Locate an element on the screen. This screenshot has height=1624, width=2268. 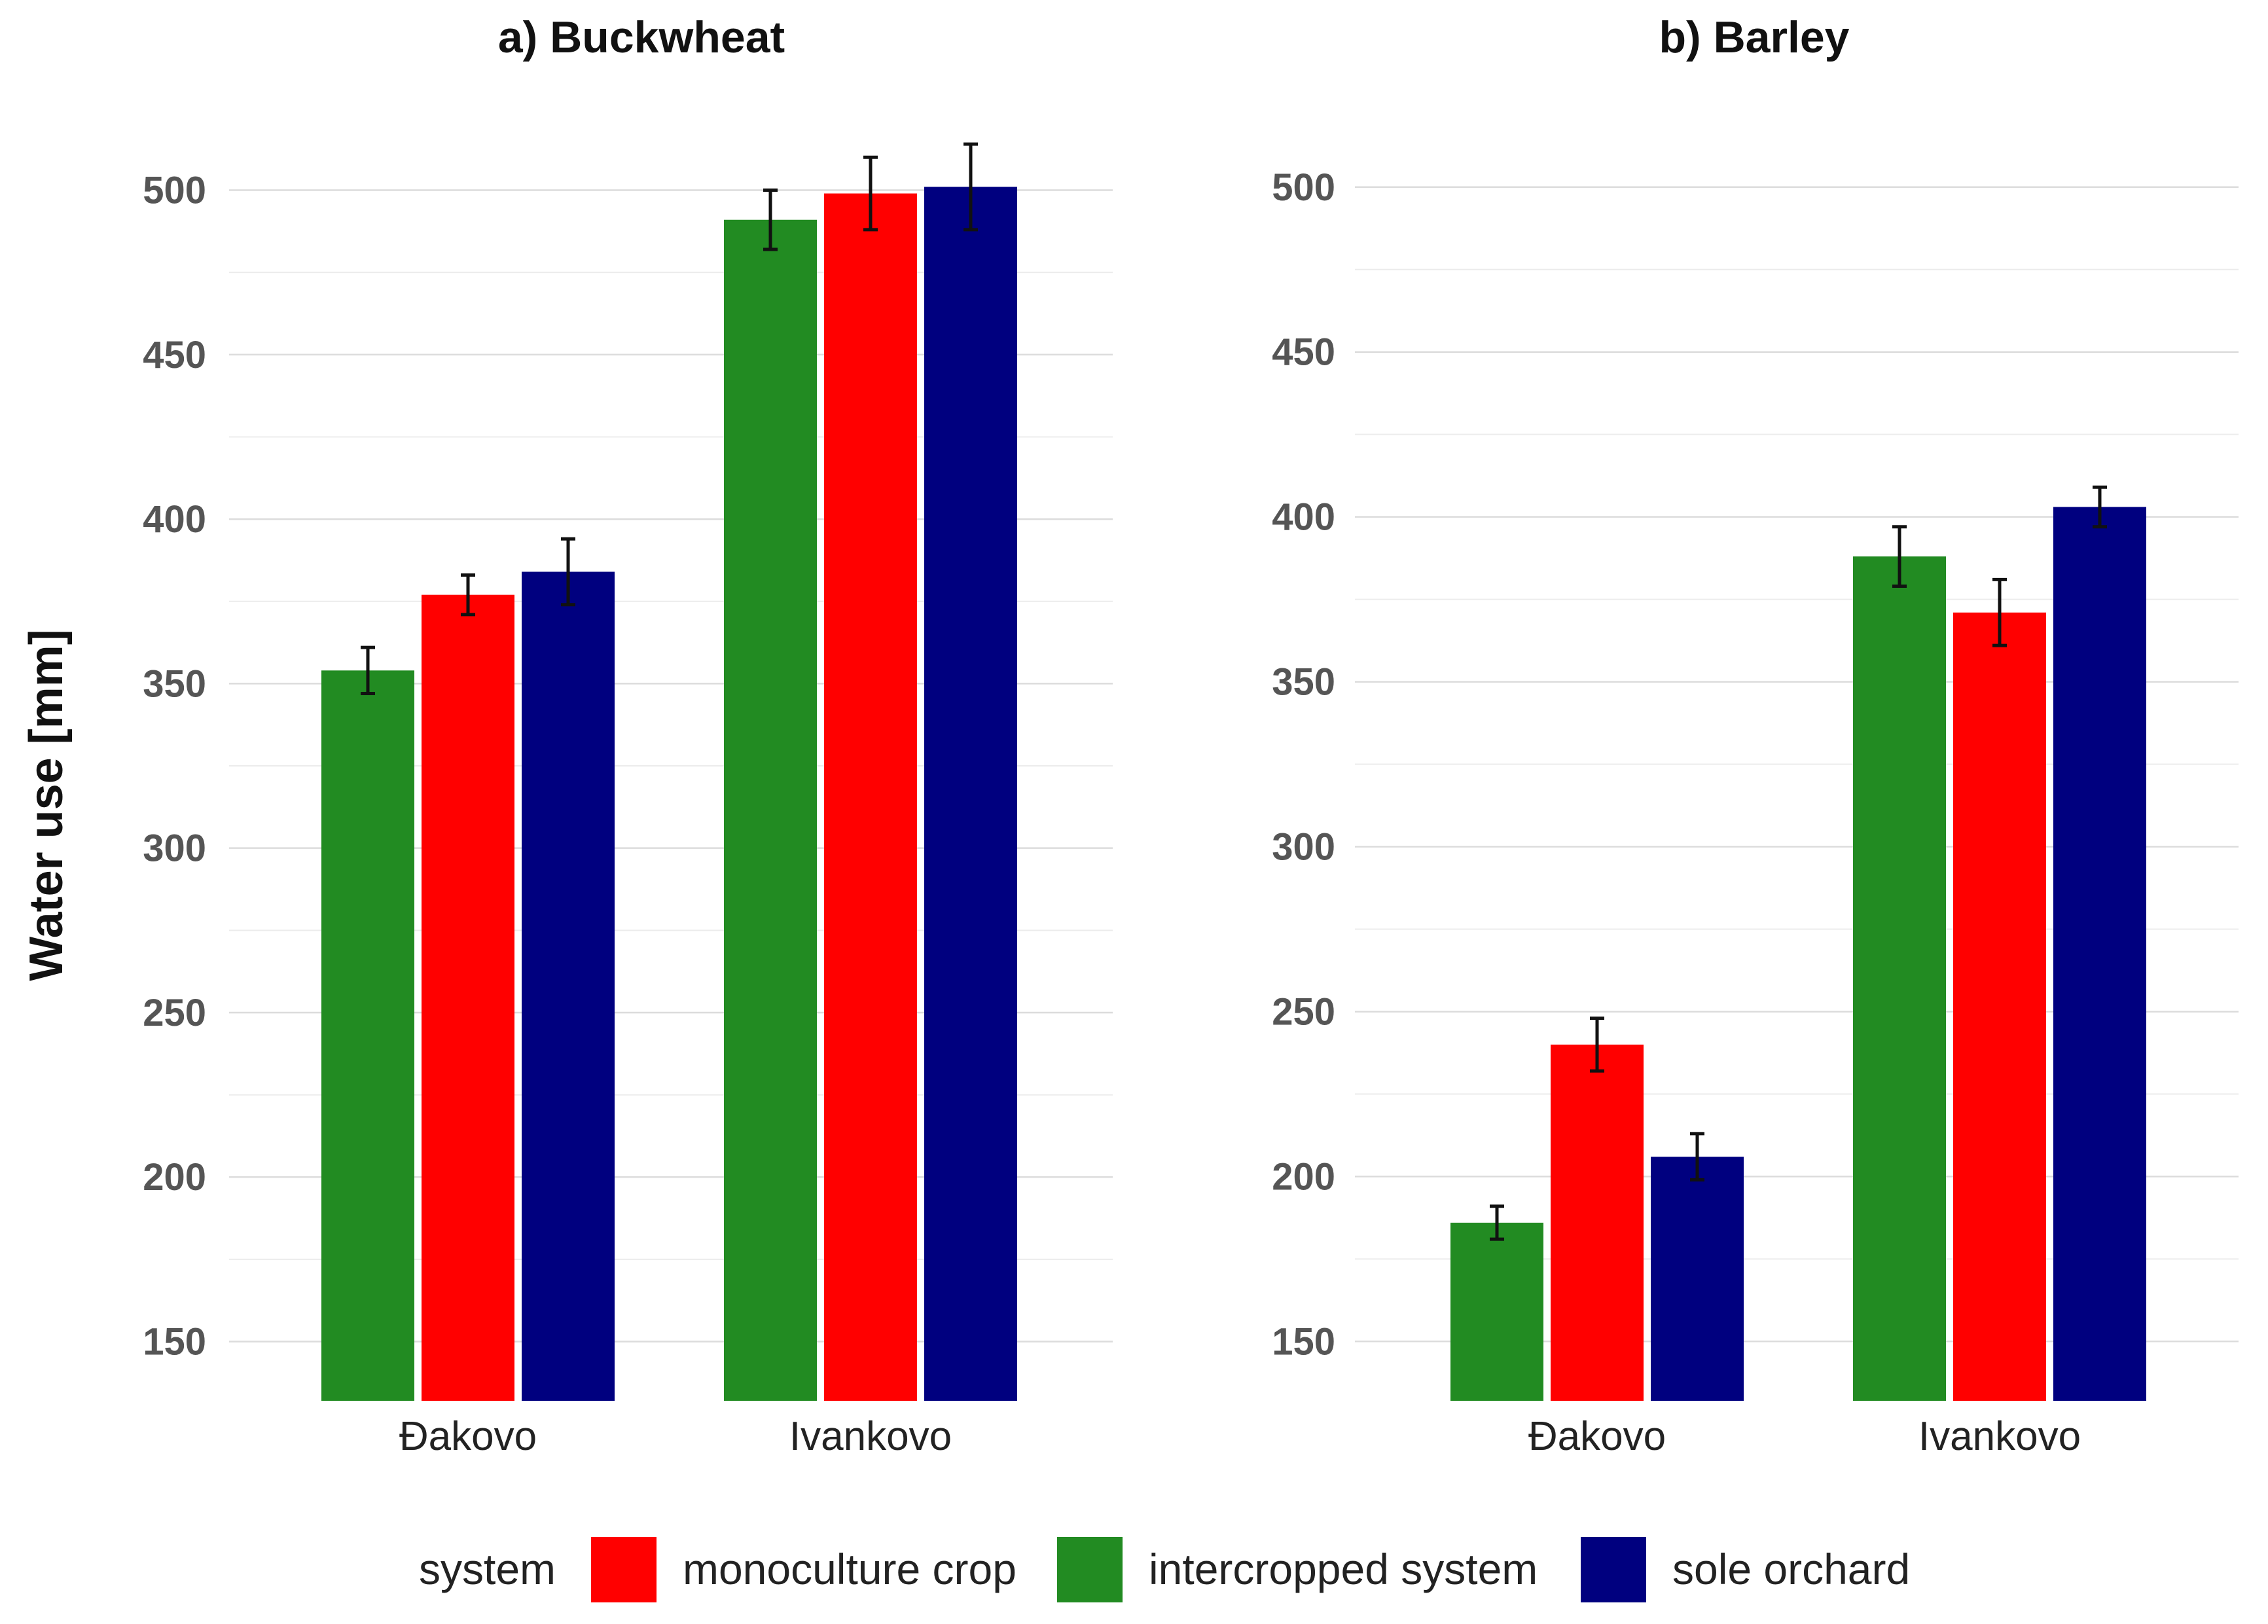
panel-title: b) Barley is located at coordinates (1754, 37).